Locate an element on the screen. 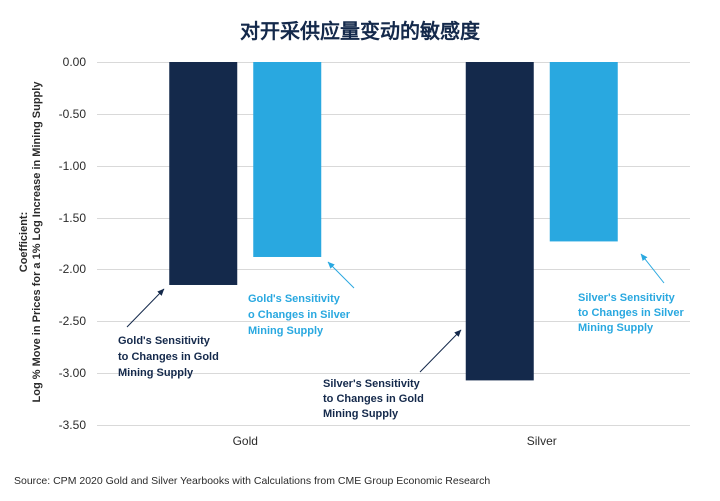 The height and width of the screenshot is (501, 720). annotation-line: to Changes in Silver is located at coordinates (631, 313).